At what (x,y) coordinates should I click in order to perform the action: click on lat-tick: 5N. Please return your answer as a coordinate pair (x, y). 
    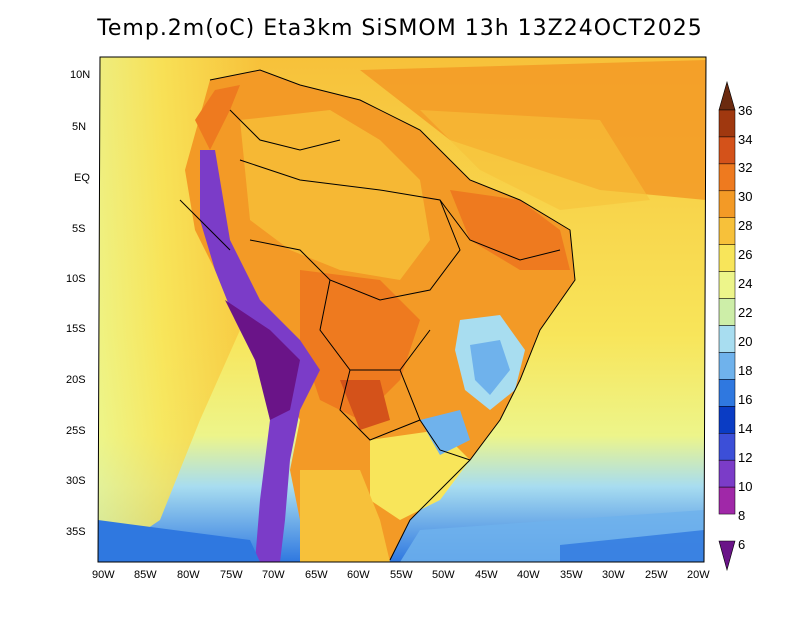
    Looking at the image, I should click on (79, 127).